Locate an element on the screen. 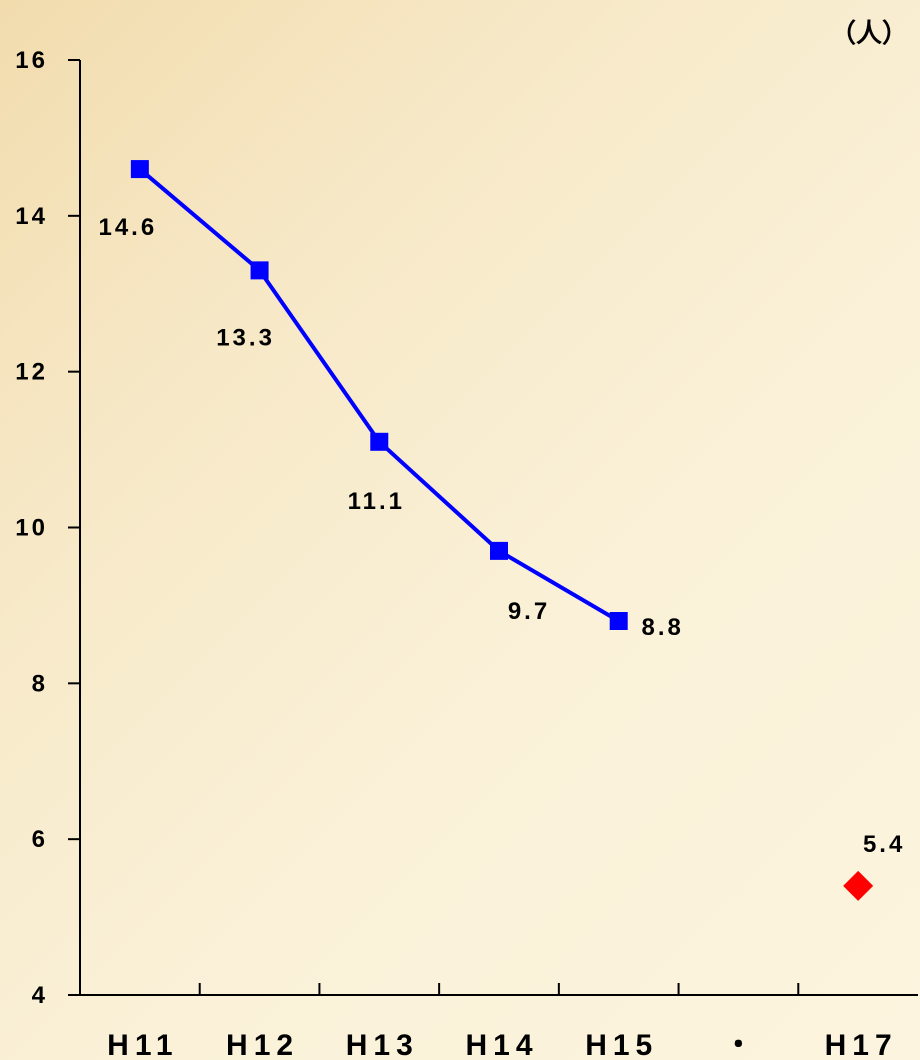 The width and height of the screenshot is (920, 1060). data-label: 13.3 is located at coordinates (245, 337).